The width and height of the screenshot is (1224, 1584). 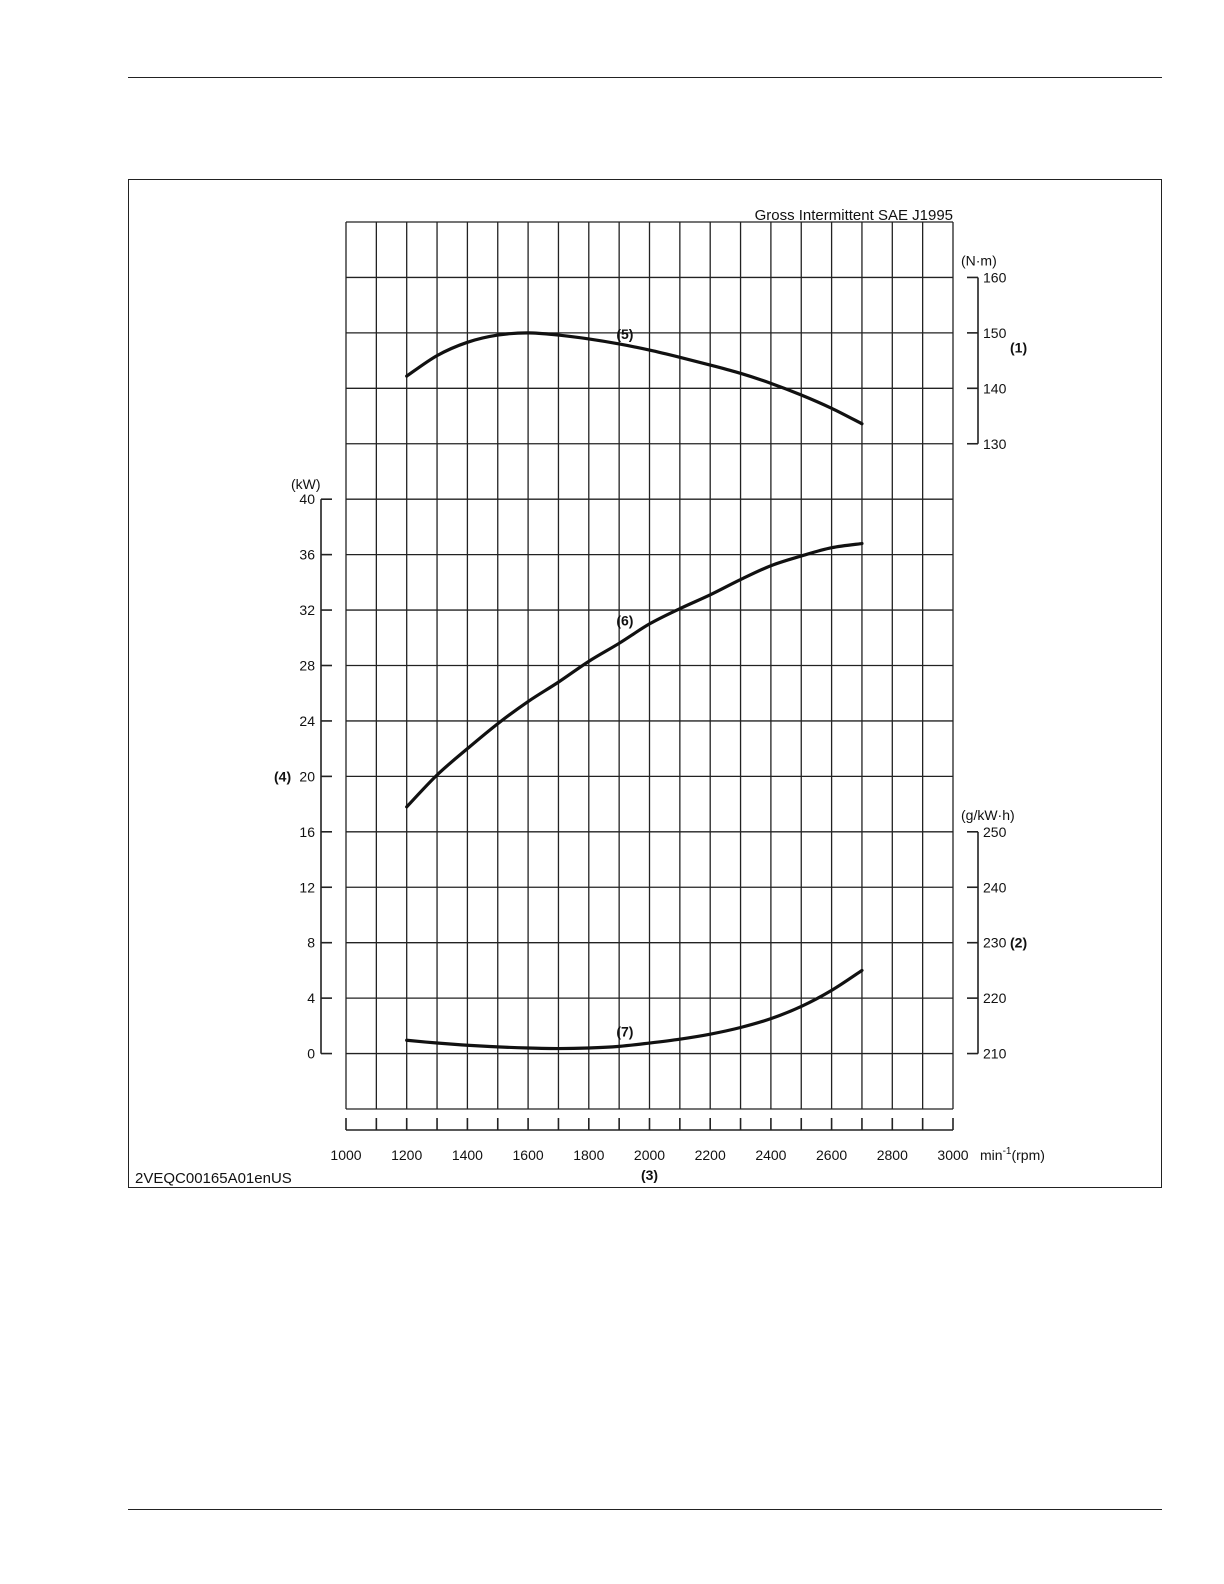 What do you see at coordinates (1018, 348) in the screenshot?
I see `torque-axis-callout: (1)` at bounding box center [1018, 348].